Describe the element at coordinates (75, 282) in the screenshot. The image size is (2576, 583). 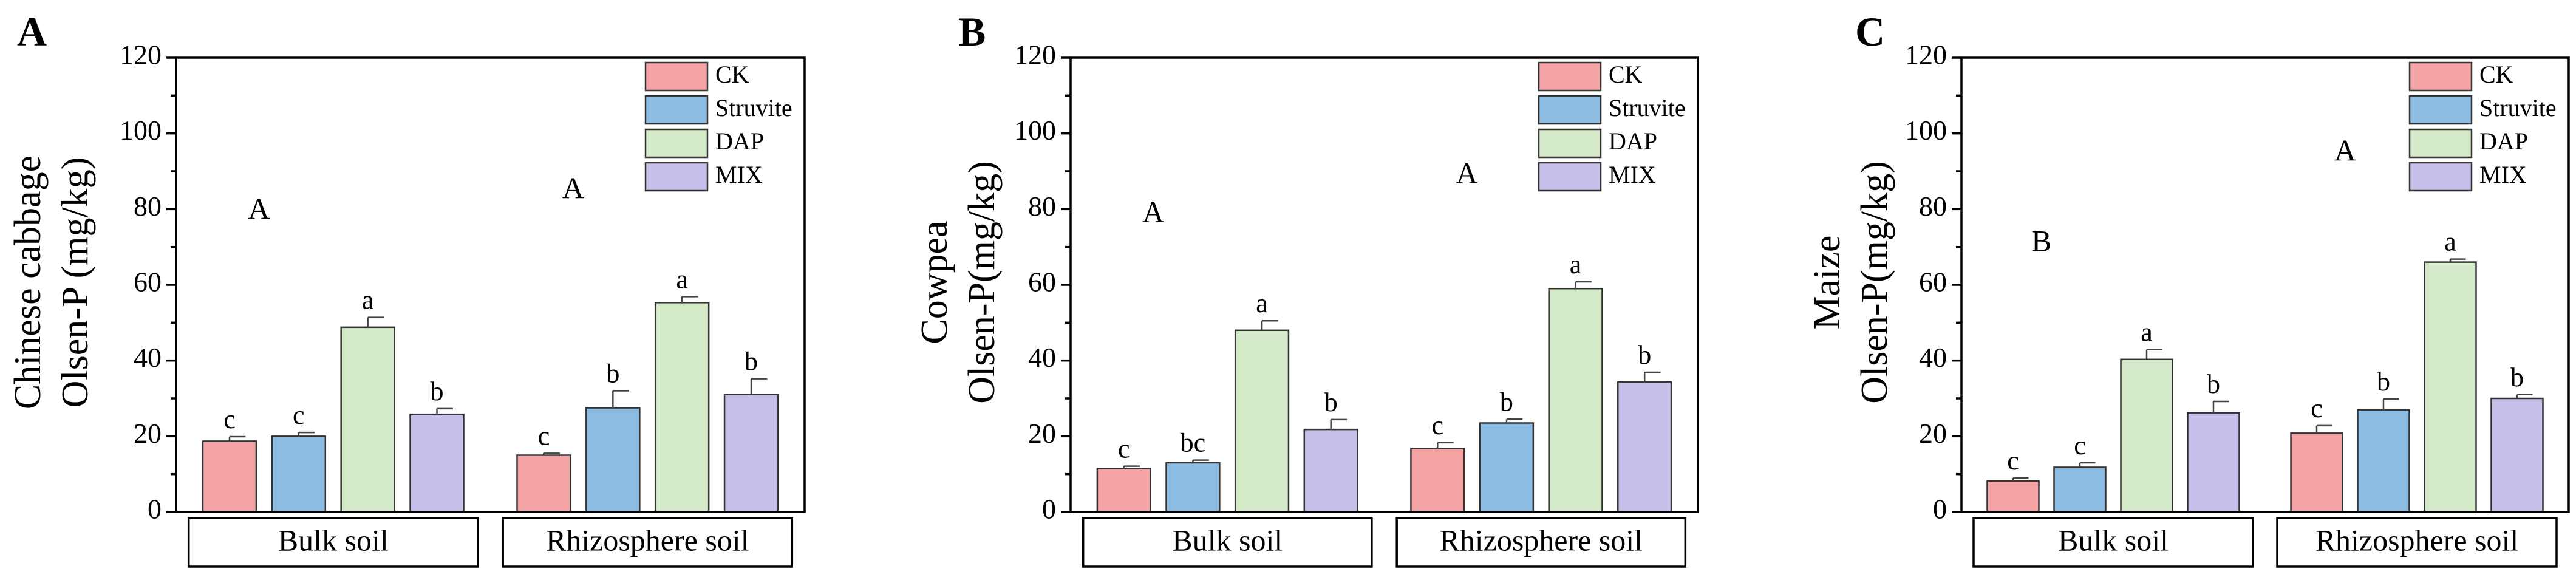
I see `y-axis-label: Olsen-P (mg/kg)` at that location.